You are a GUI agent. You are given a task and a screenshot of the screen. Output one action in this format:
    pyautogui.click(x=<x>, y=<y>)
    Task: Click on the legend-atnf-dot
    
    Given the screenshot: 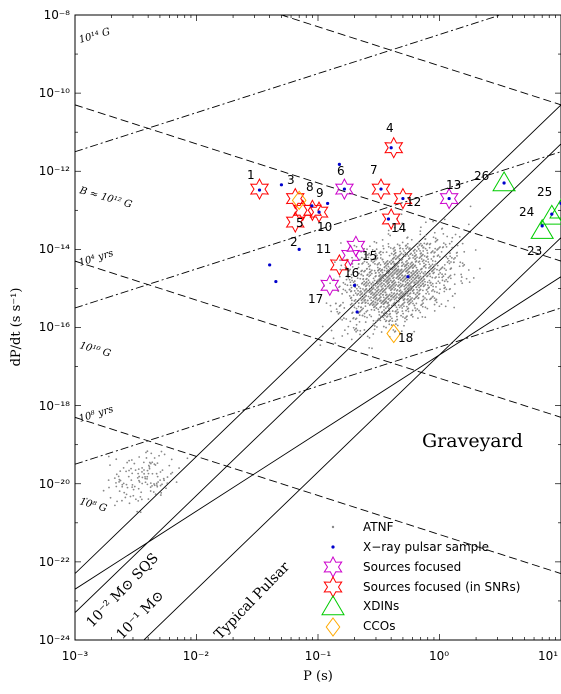 What is the action you would take?
    pyautogui.click(x=333, y=527)
    